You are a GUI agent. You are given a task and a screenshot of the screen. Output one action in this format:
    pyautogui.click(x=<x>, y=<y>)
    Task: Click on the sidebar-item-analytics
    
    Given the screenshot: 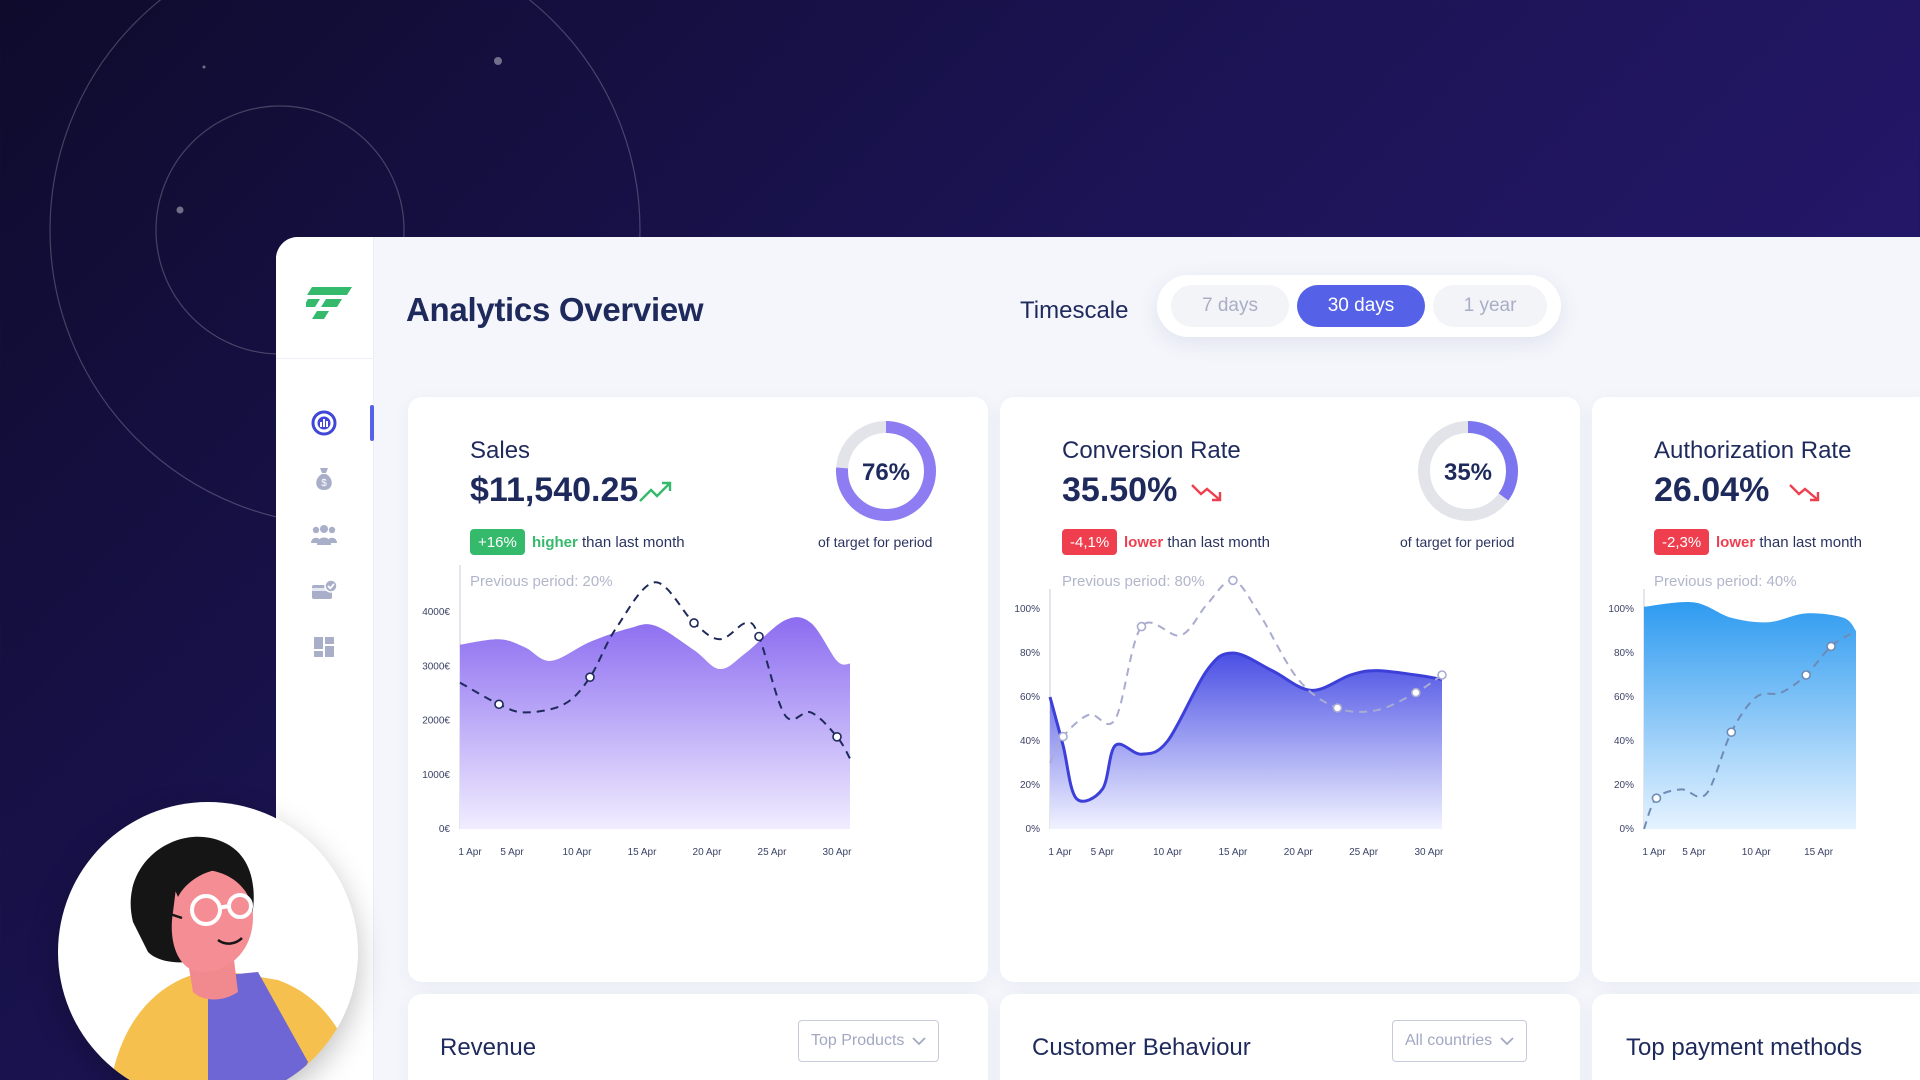 What is the action you would take?
    pyautogui.click(x=324, y=423)
    